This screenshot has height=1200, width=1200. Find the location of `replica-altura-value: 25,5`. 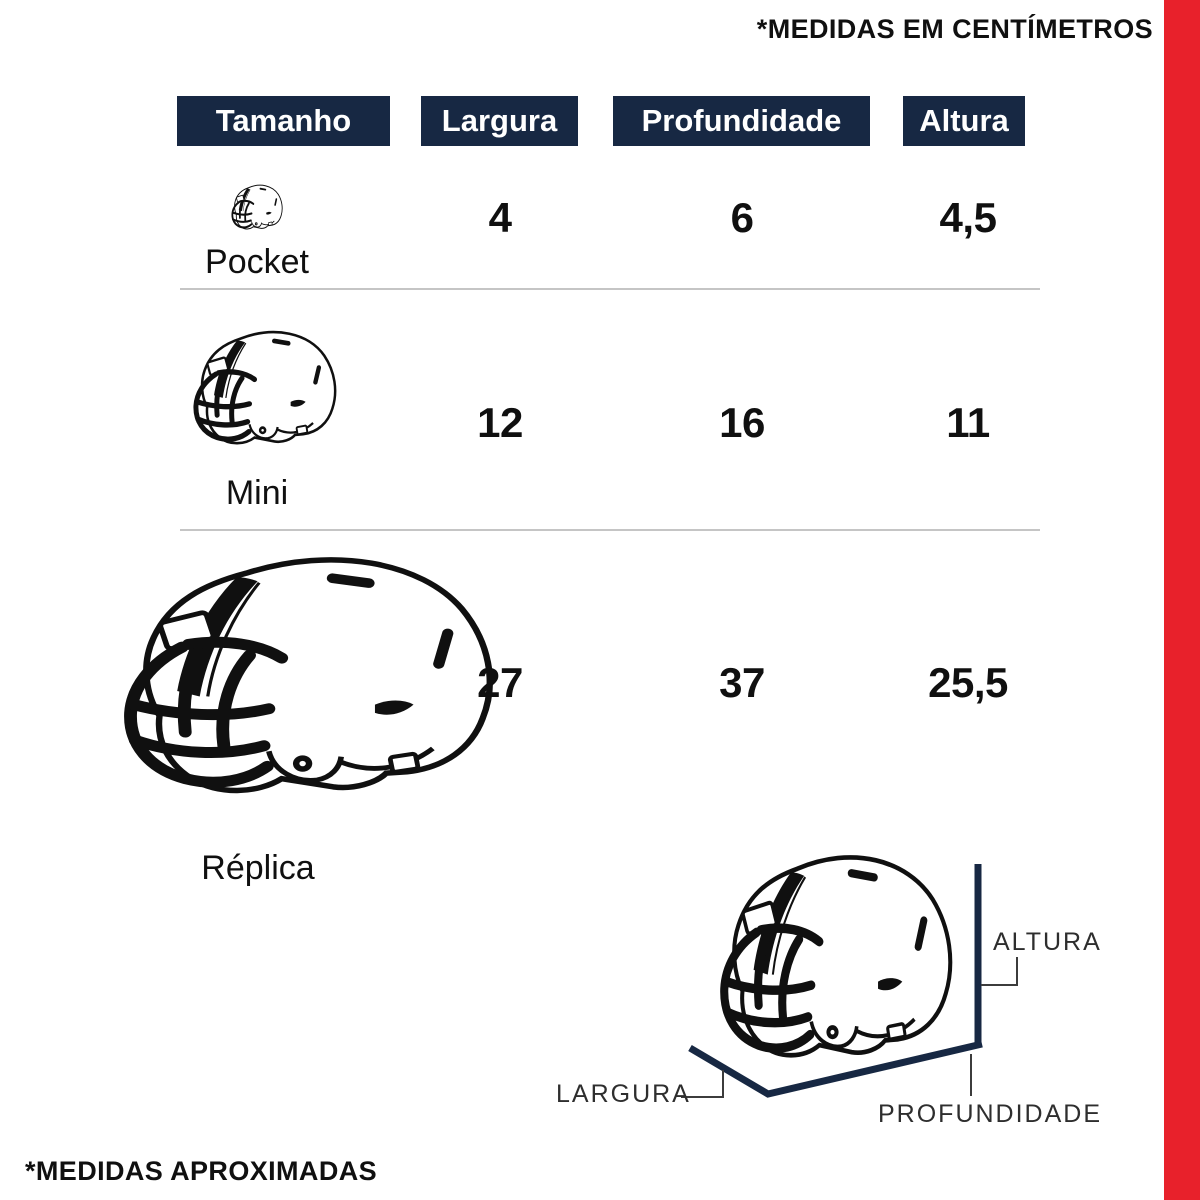

replica-altura-value: 25,5 is located at coordinates (968, 682).